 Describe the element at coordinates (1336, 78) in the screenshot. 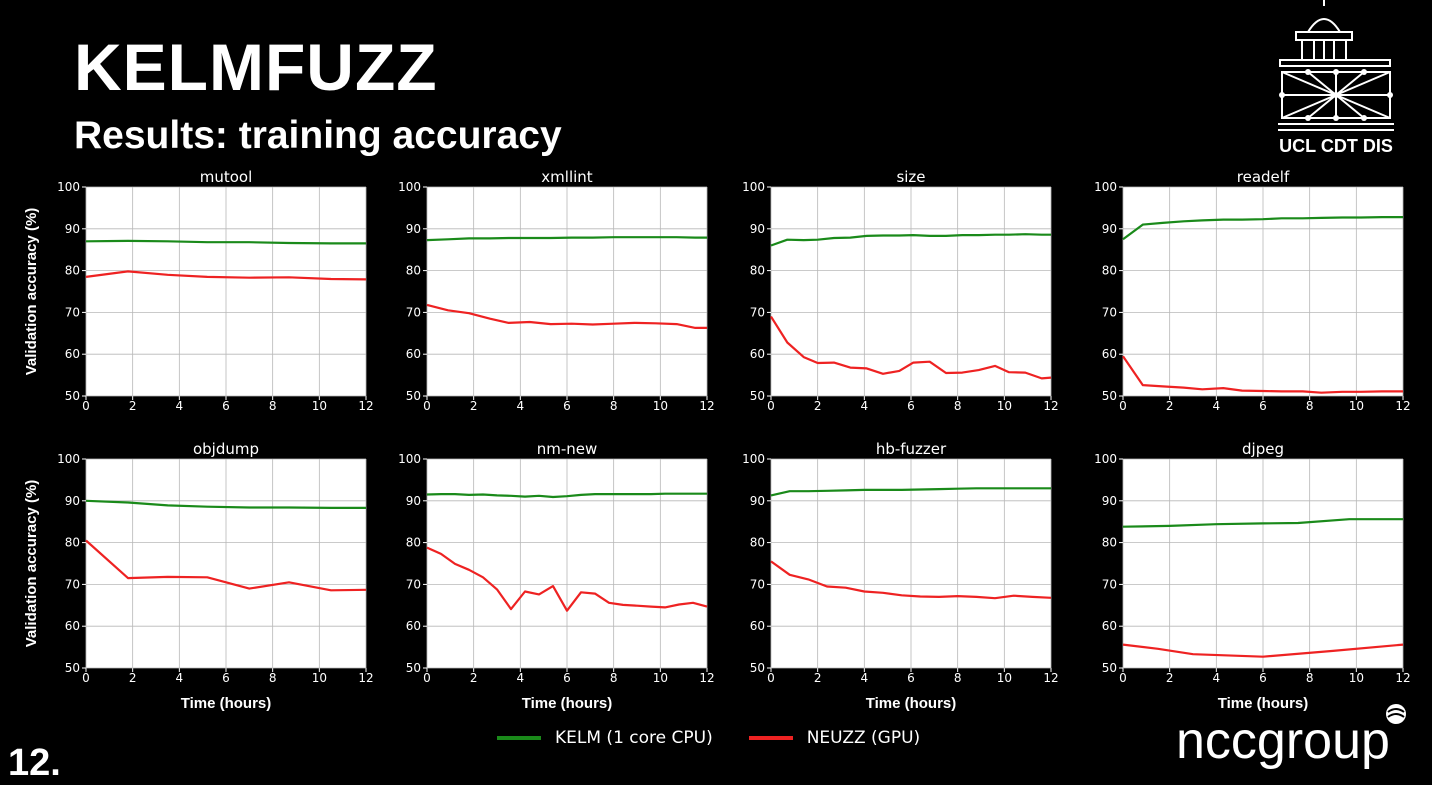

I see `ucl-cdt-dis-logo: UCL CDT DIS` at that location.